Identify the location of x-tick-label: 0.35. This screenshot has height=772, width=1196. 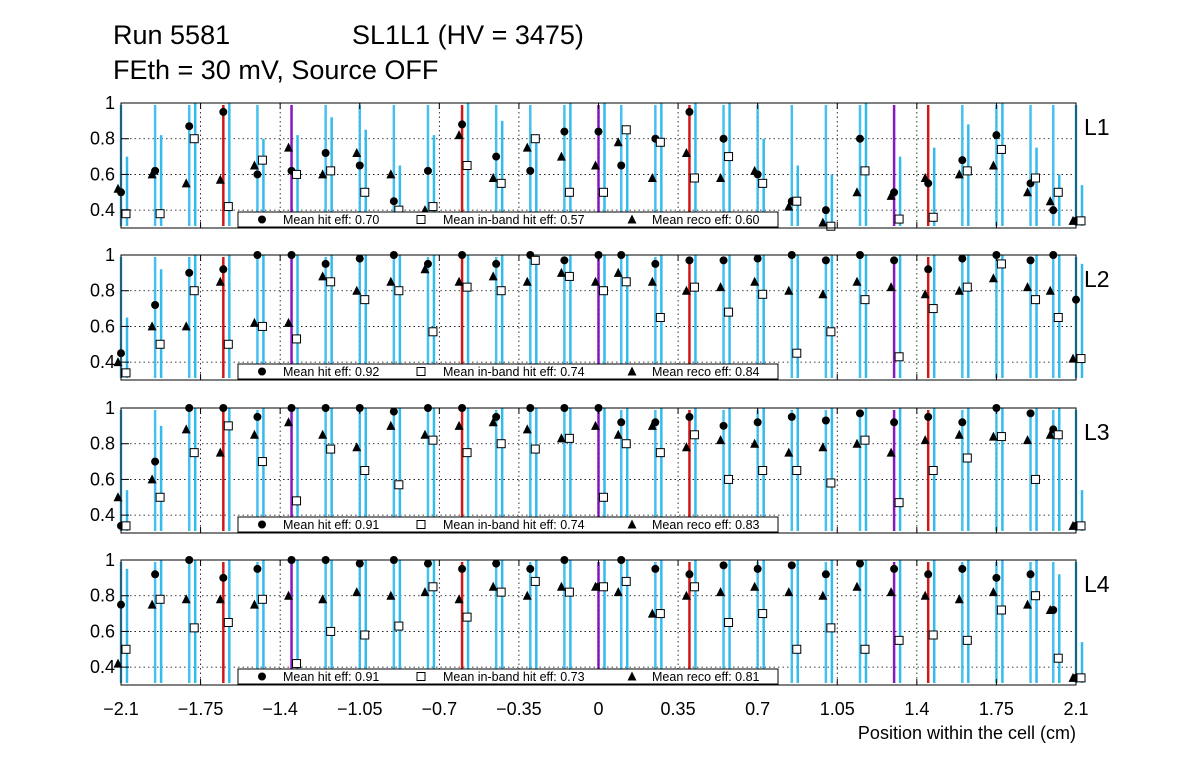
(678, 709).